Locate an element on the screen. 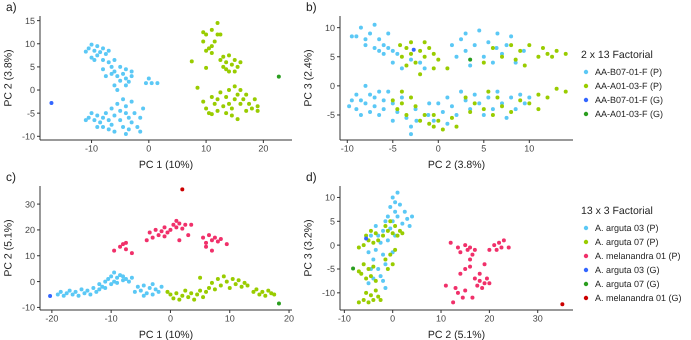 This screenshot has height=340, width=691. x-tick-label: 30 is located at coordinates (537, 318).